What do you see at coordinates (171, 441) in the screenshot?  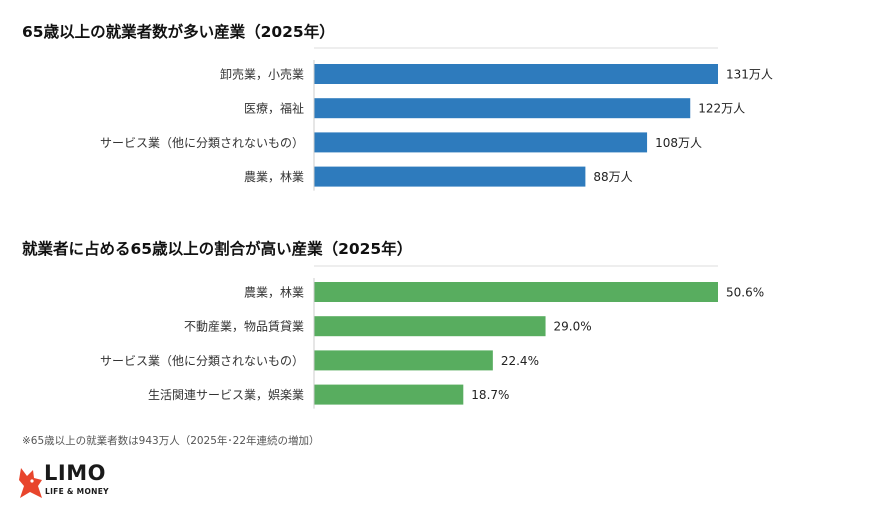 I see `footnote: ※65歳以上の就業者数は943万人（2025年･22年連続の増加）` at bounding box center [171, 441].